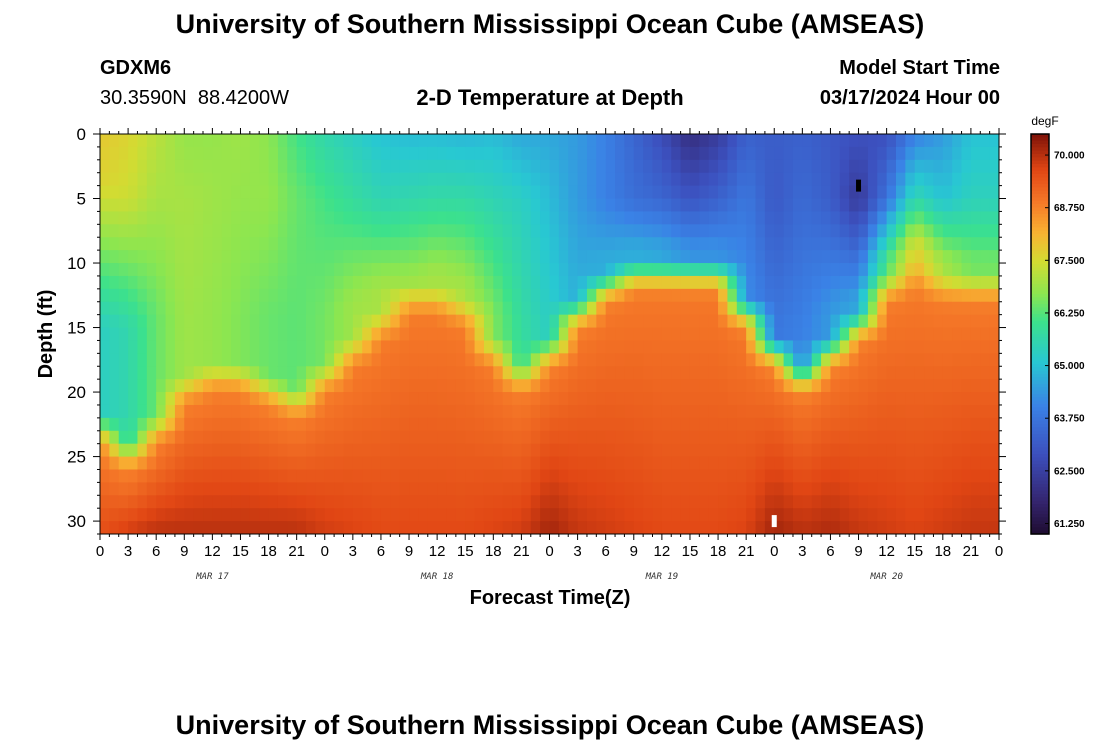 Image resolution: width=1100 pixels, height=750 pixels. Describe the element at coordinates (195, 98) in the screenshot. I see `station-coordinates: 30.3590N 88.4200W` at that location.